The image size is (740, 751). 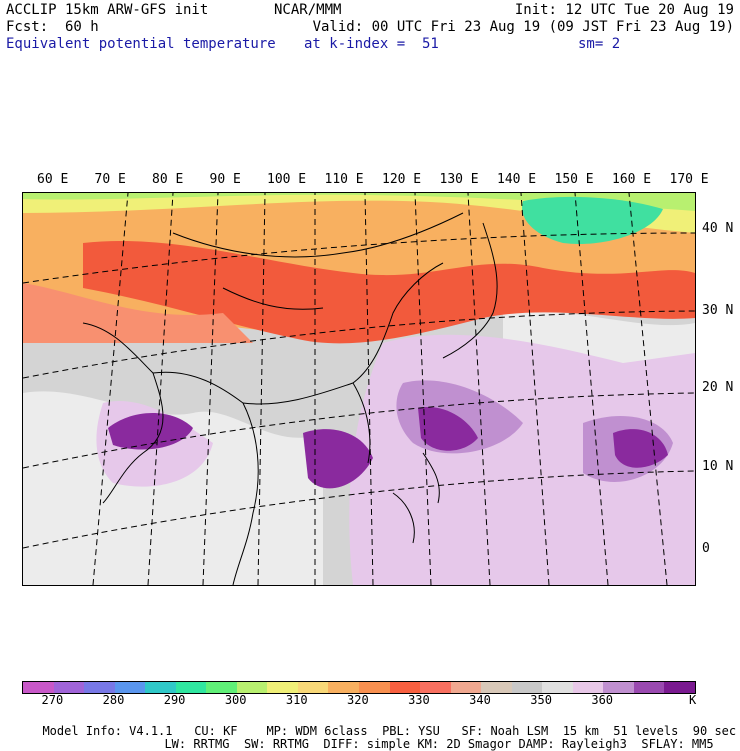 What do you see at coordinates (113, 700) in the screenshot?
I see `colorbar-tick-label: 280` at bounding box center [113, 700].